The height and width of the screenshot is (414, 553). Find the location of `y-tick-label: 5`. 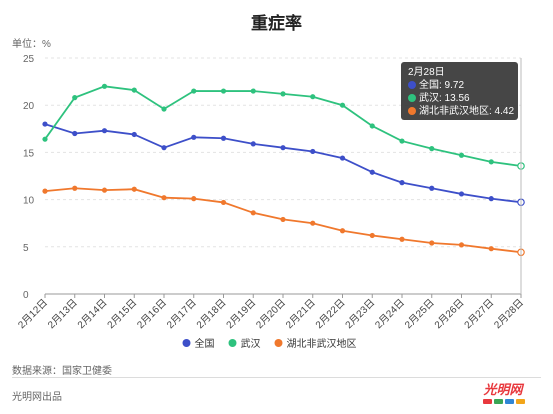

y-tick-label: 5 is located at coordinates (26, 248).